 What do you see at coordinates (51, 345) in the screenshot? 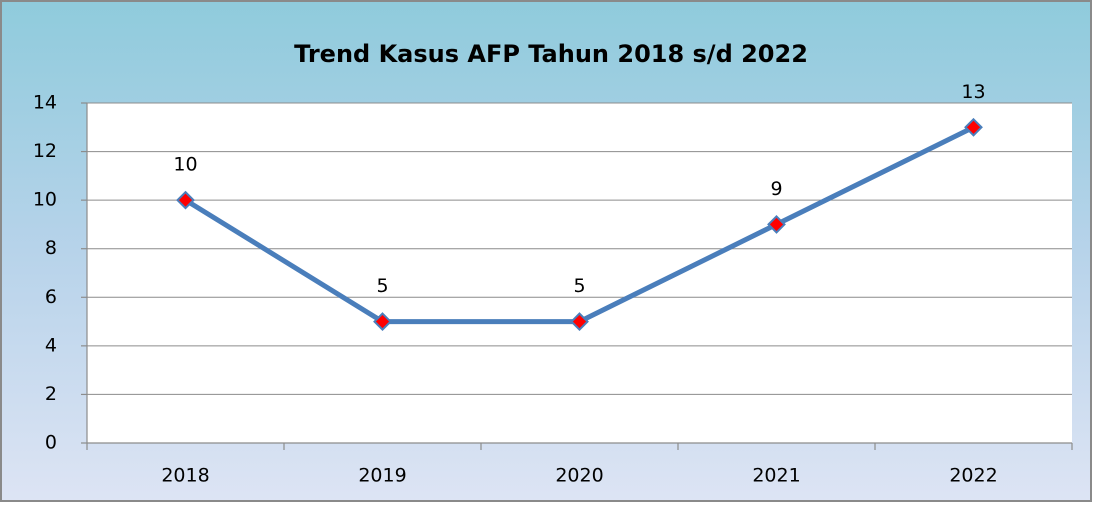
I see `y-tick-label: 4` at bounding box center [51, 345].